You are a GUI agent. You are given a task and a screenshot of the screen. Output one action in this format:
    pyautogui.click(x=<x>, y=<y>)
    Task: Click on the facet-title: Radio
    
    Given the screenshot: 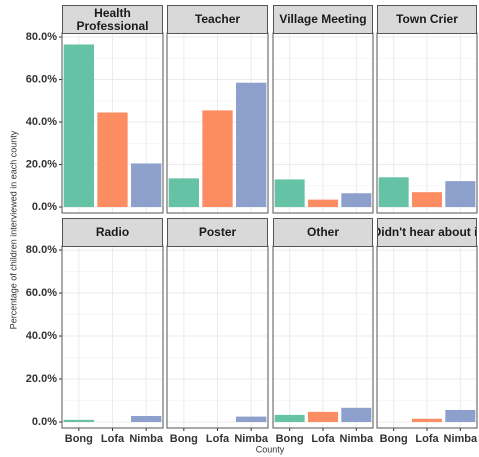 What is the action you would take?
    pyautogui.click(x=112, y=232)
    